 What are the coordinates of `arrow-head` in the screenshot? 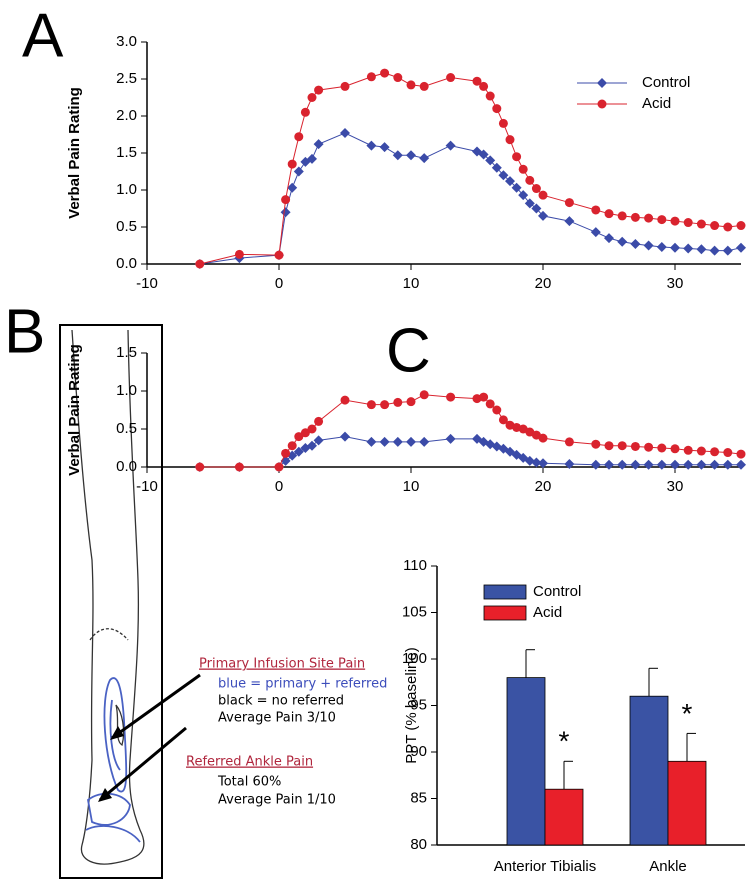 It's located at (117, 733).